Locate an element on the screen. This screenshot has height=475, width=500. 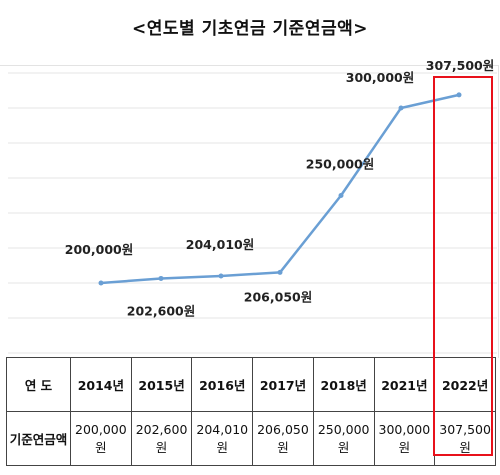
data-label: 206,050원 is located at coordinates (278, 296).